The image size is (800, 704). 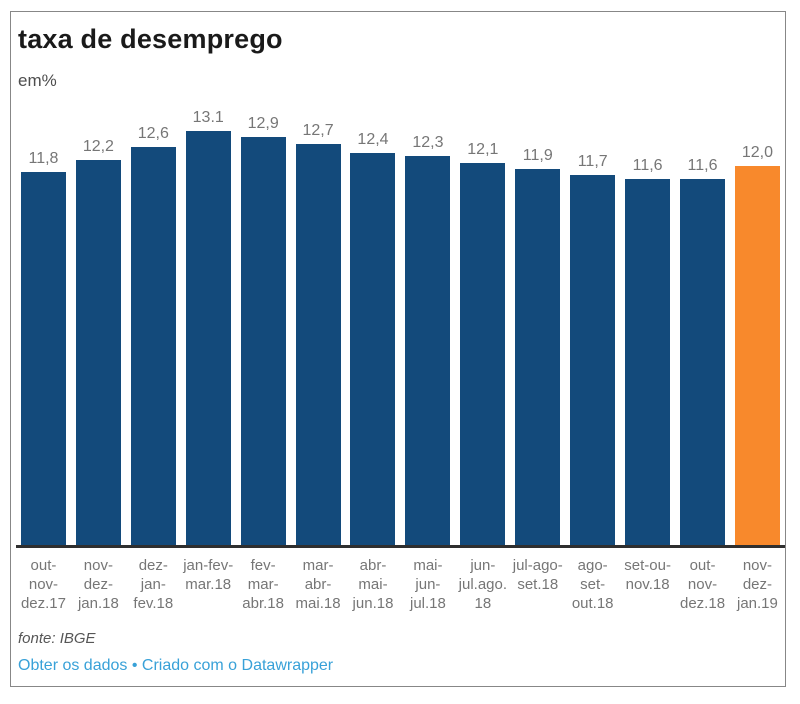 What do you see at coordinates (400, 546) in the screenshot?
I see `x-axis-line` at bounding box center [400, 546].